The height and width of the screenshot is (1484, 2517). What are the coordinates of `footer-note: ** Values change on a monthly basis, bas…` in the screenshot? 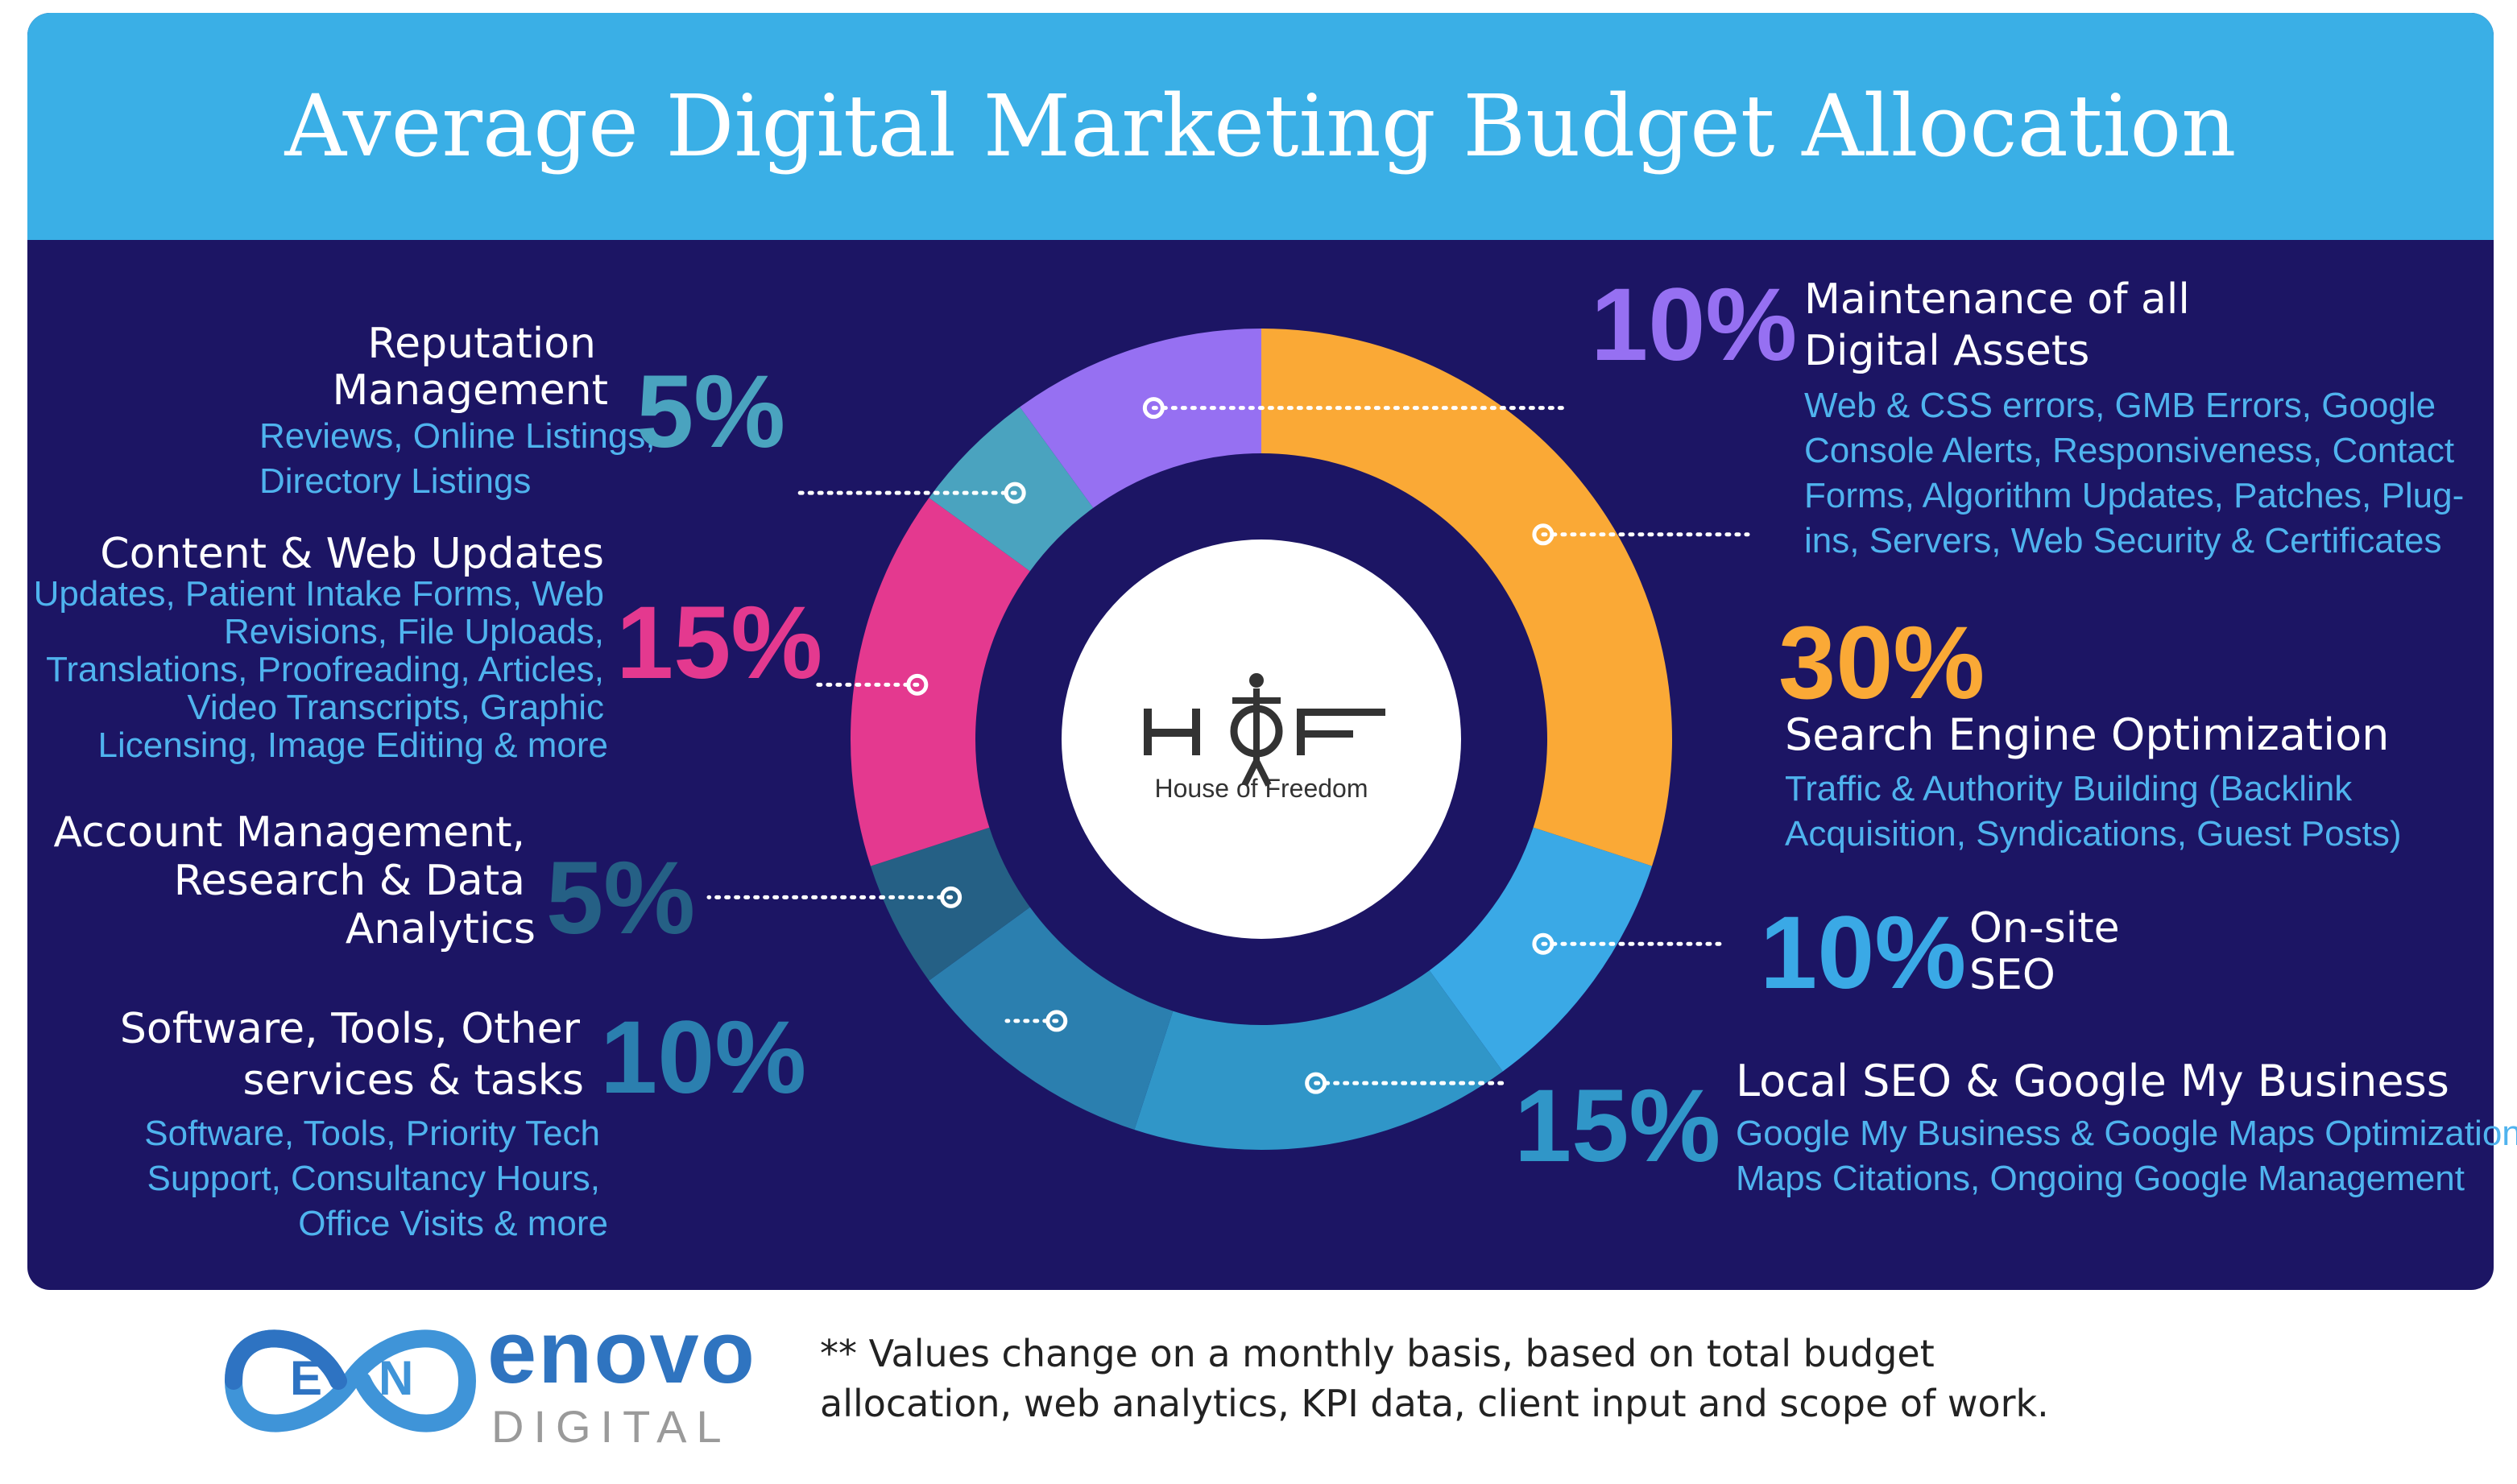 It's located at (1465, 1378).